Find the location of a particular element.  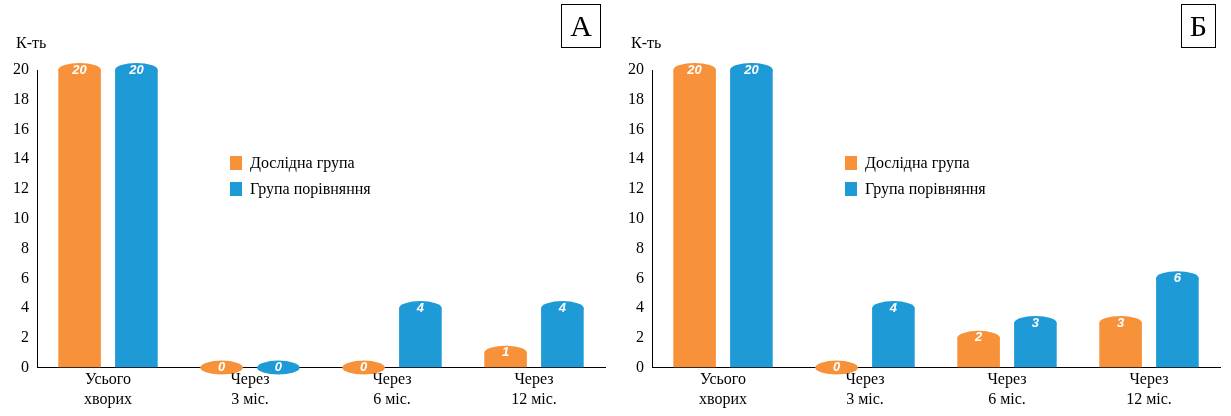

chart-title: Б is located at coordinates (1198, 26).